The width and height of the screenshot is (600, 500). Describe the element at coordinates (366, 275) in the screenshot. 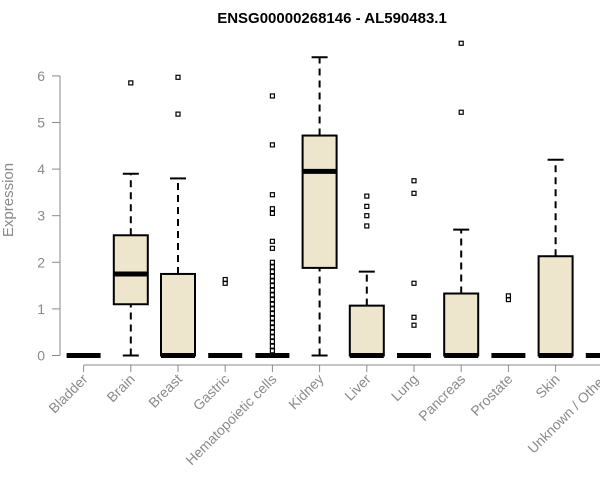

I see `box-liver` at that location.